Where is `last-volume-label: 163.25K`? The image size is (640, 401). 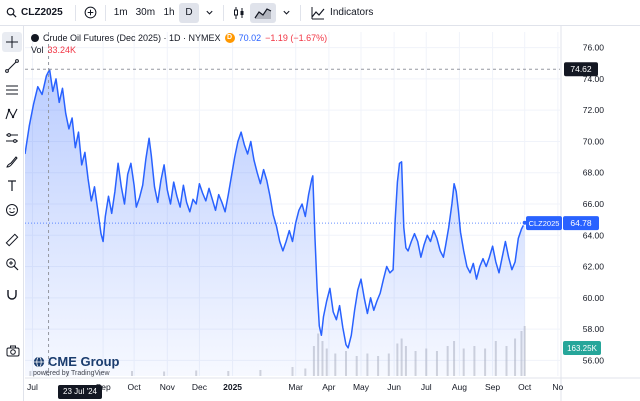 last-volume-label: 163.25K is located at coordinates (582, 348).